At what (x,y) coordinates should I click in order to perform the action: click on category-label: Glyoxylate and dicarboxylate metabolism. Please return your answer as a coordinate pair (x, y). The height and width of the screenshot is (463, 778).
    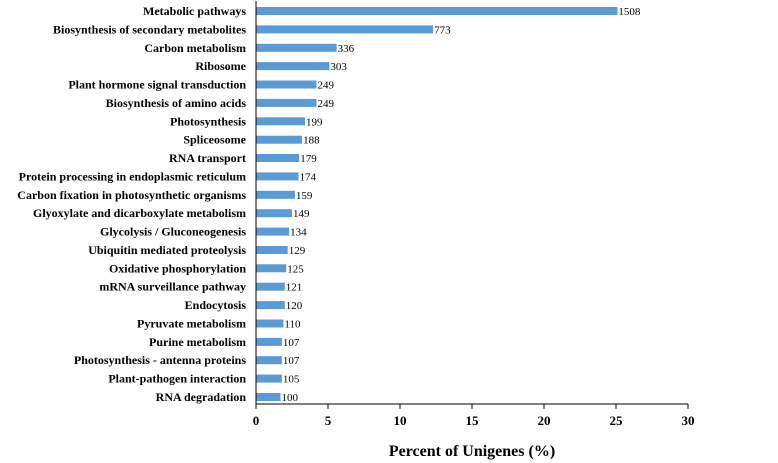
    Looking at the image, I should click on (139, 213).